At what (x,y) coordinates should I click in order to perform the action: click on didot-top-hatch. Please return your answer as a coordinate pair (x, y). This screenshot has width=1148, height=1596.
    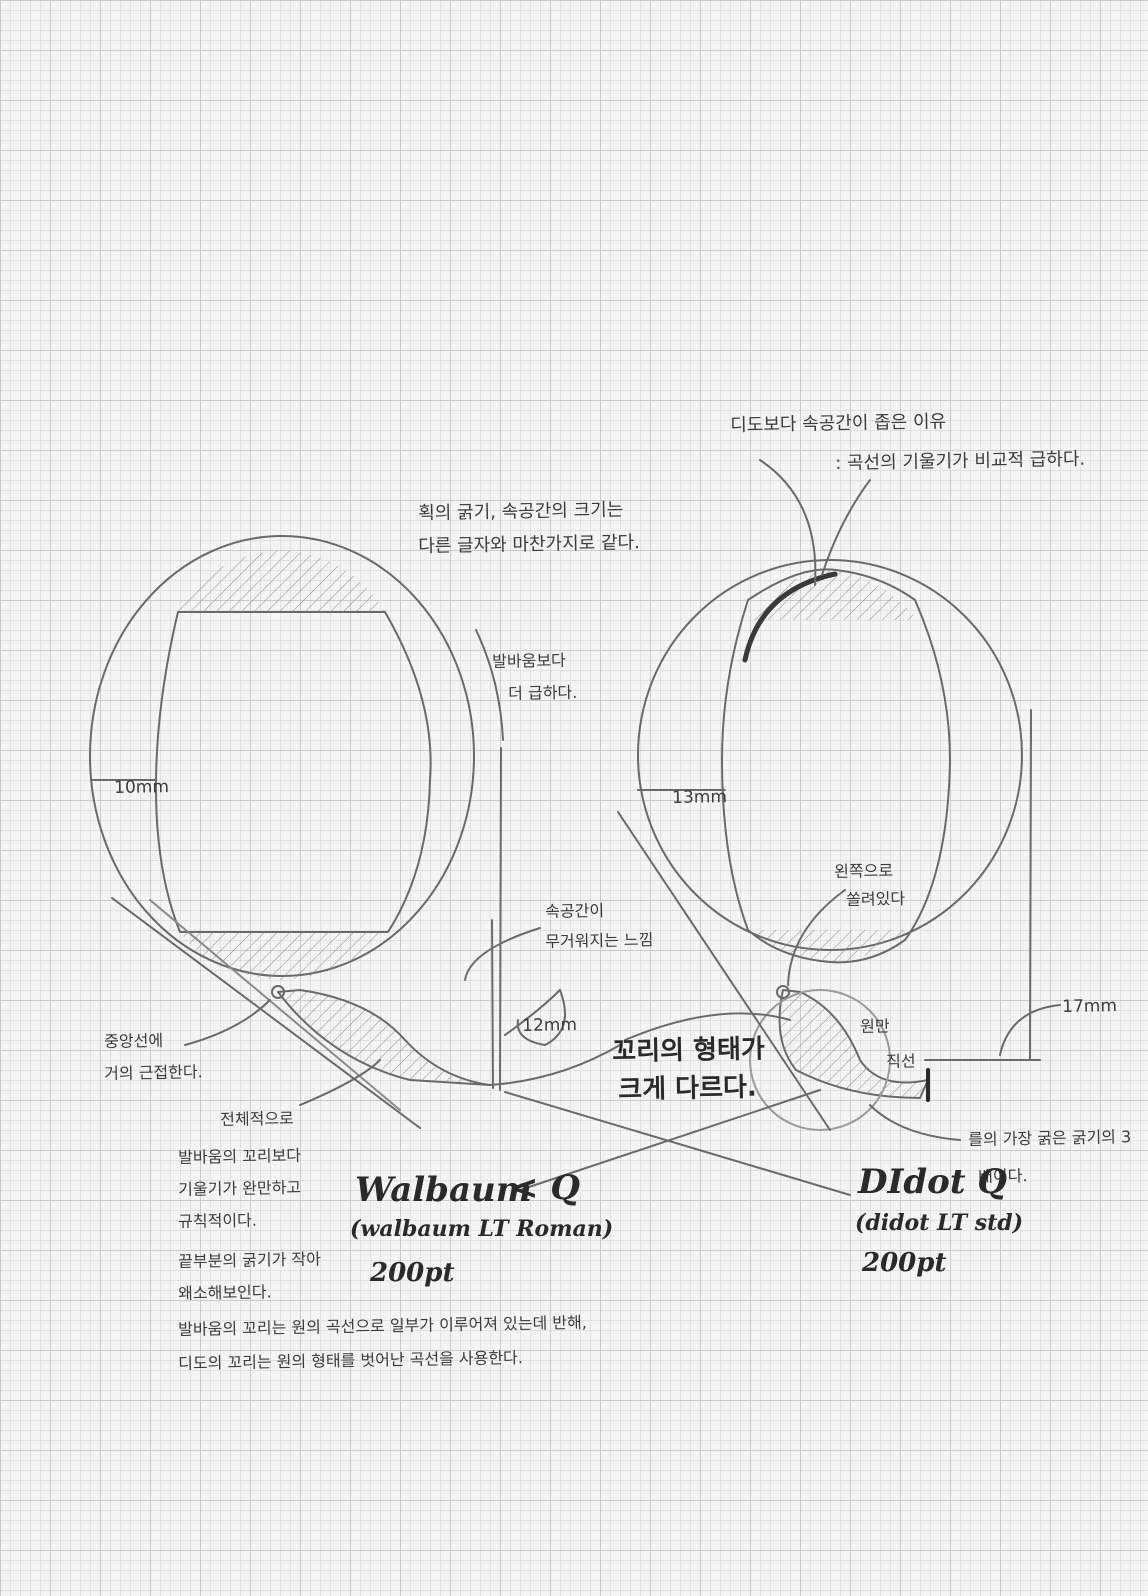
    Looking at the image, I should click on (833, 595).